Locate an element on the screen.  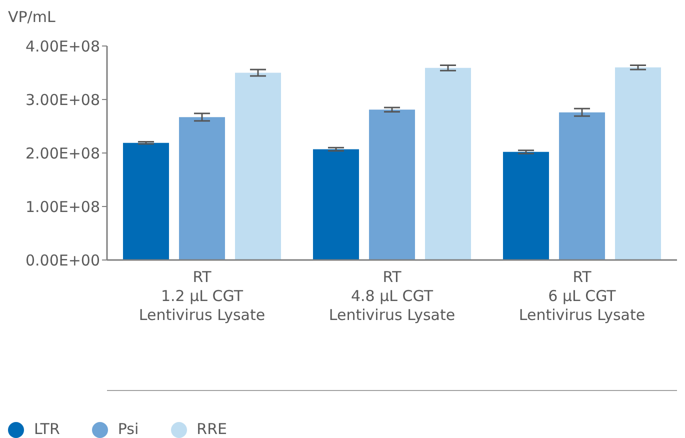
legend-label: Psi is located at coordinates (128, 429).